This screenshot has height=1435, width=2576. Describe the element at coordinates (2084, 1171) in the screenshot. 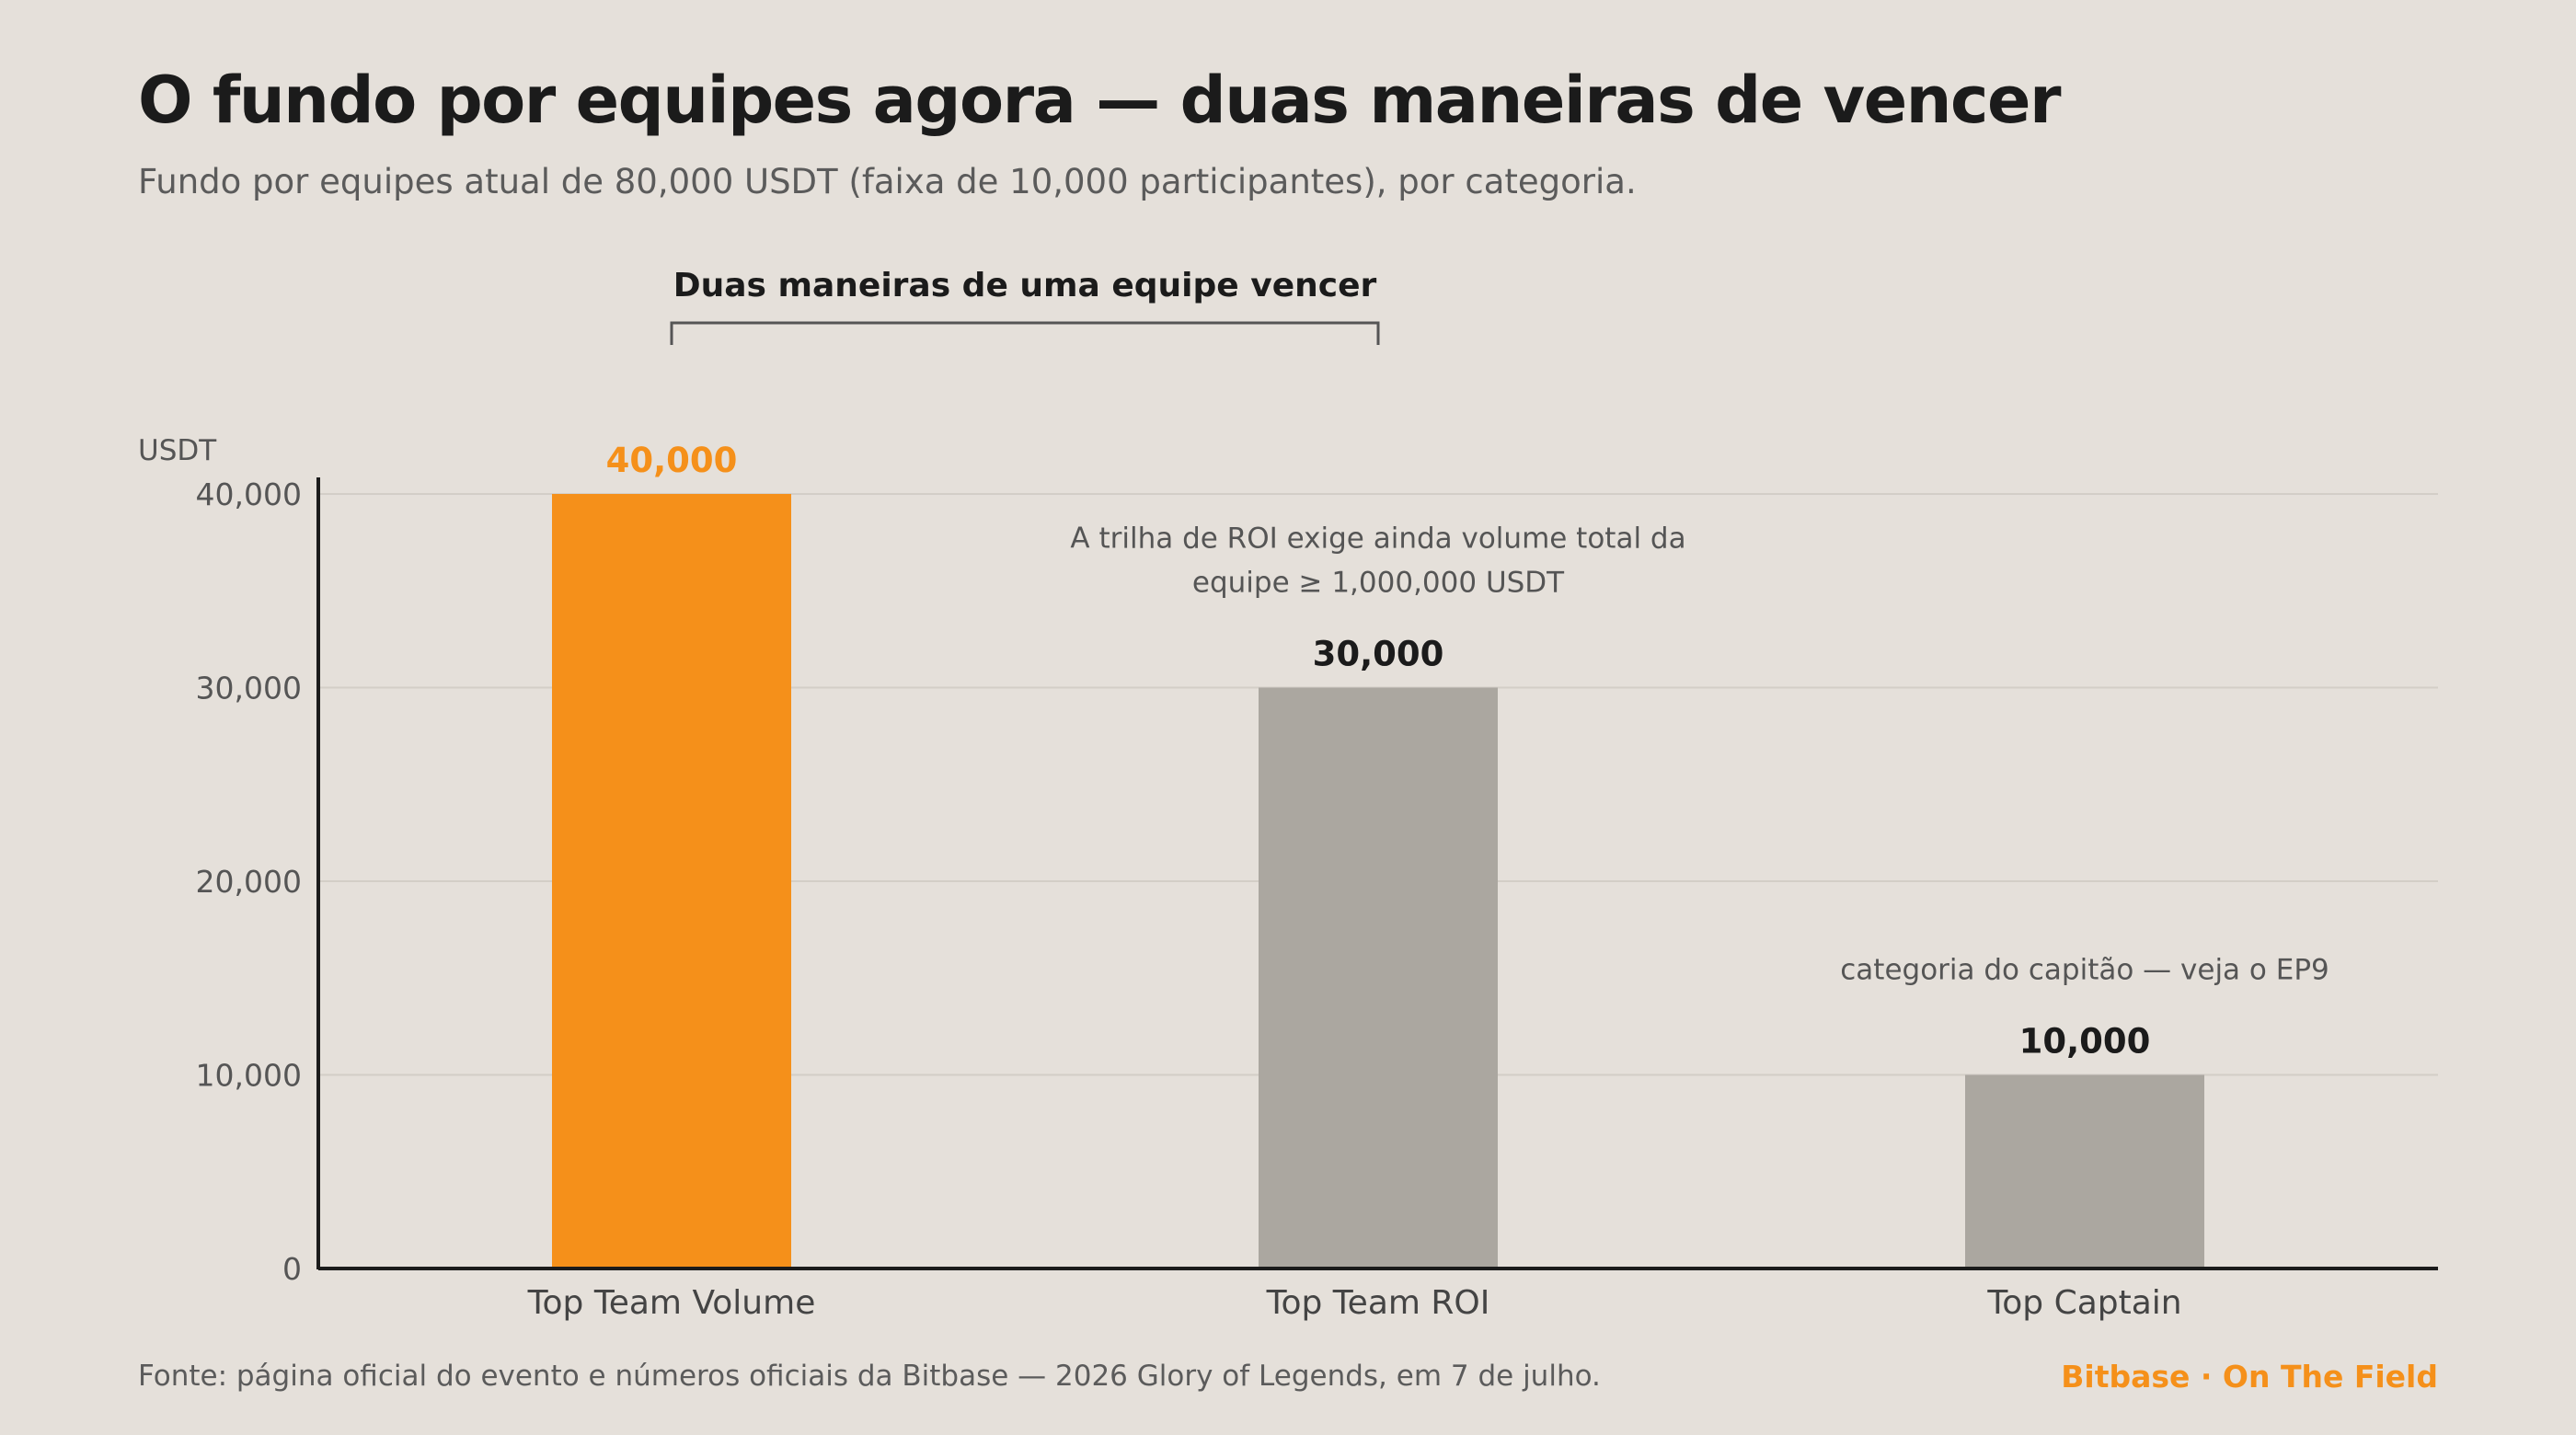

I see `bar-top-captain` at that location.